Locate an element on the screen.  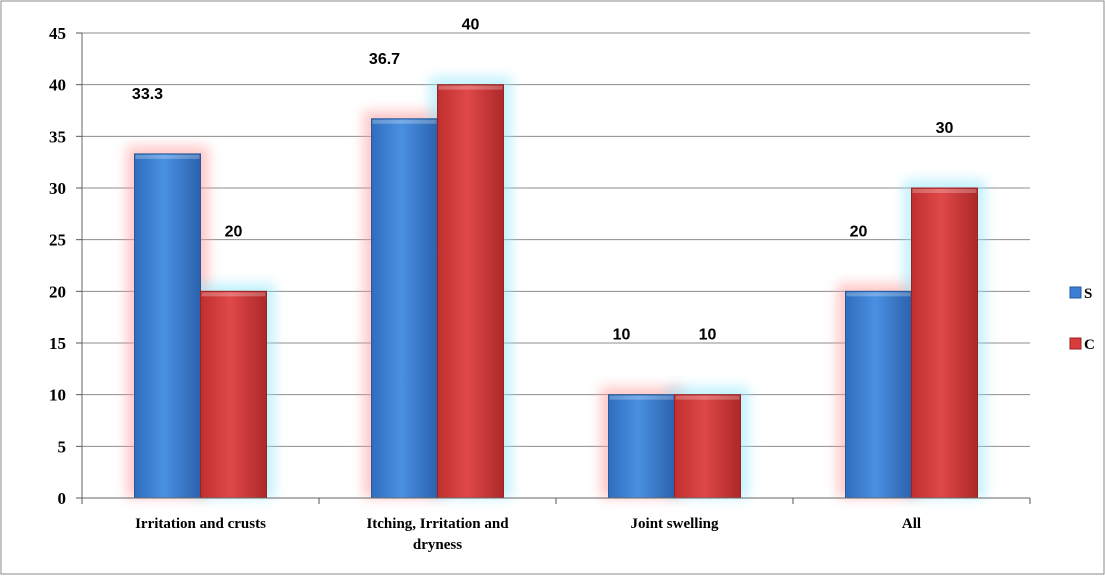
legend-swatch-s is located at coordinates (1075, 292).